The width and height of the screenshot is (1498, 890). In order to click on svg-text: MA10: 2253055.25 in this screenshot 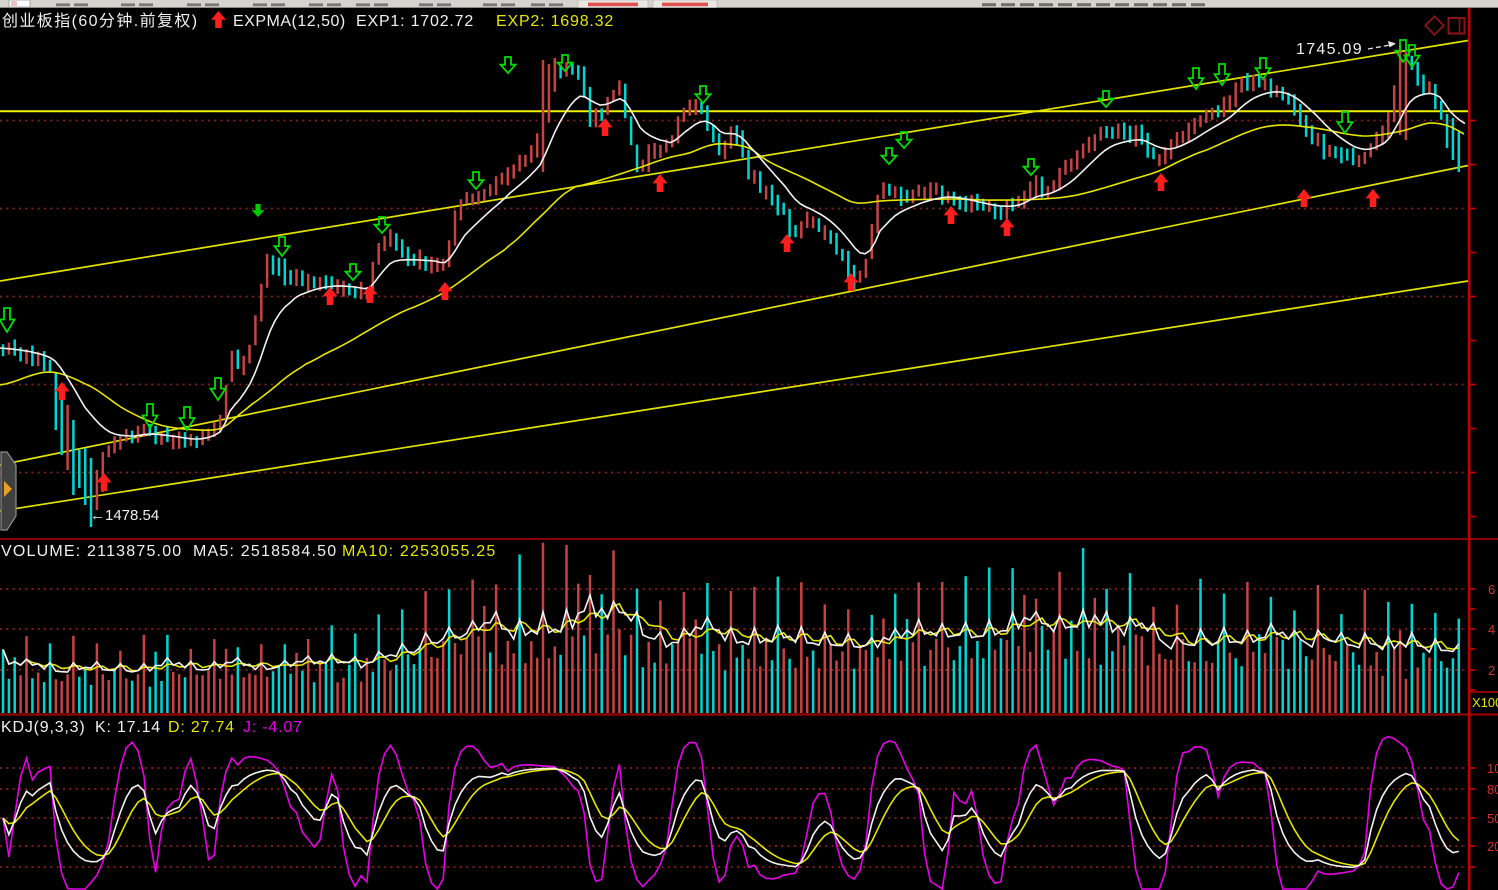, I will do `click(419, 551)`.